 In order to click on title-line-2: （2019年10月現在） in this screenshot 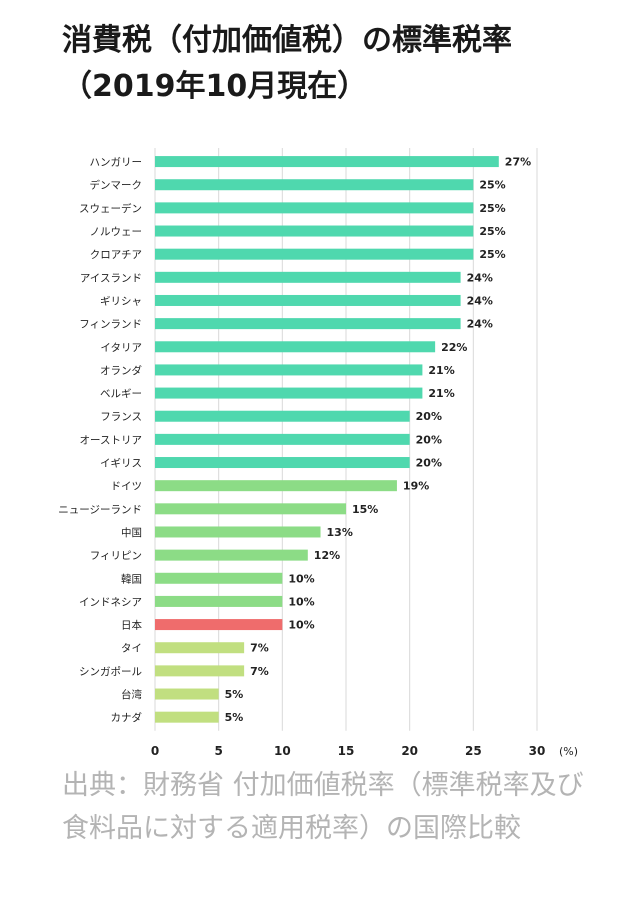, I will do `click(215, 86)`.